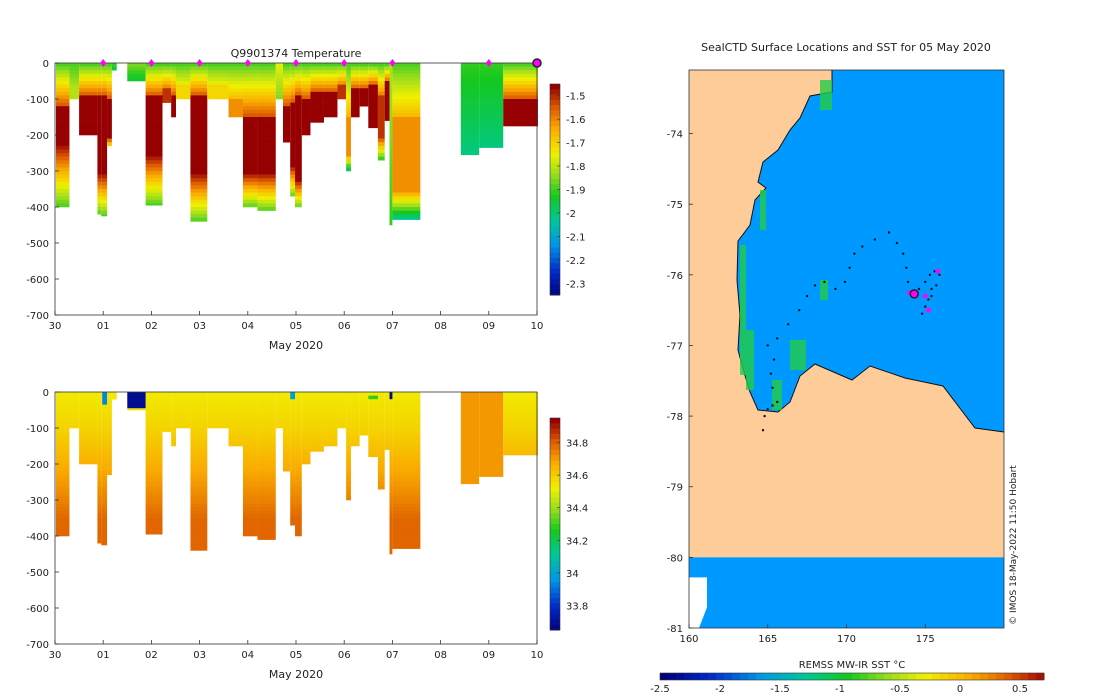 Image resolution: width=1100 pixels, height=700 pixels. What do you see at coordinates (680, 382) in the screenshot?
I see `map-y-ticks: -74-75-76-77-78-79-80-81` at bounding box center [680, 382].